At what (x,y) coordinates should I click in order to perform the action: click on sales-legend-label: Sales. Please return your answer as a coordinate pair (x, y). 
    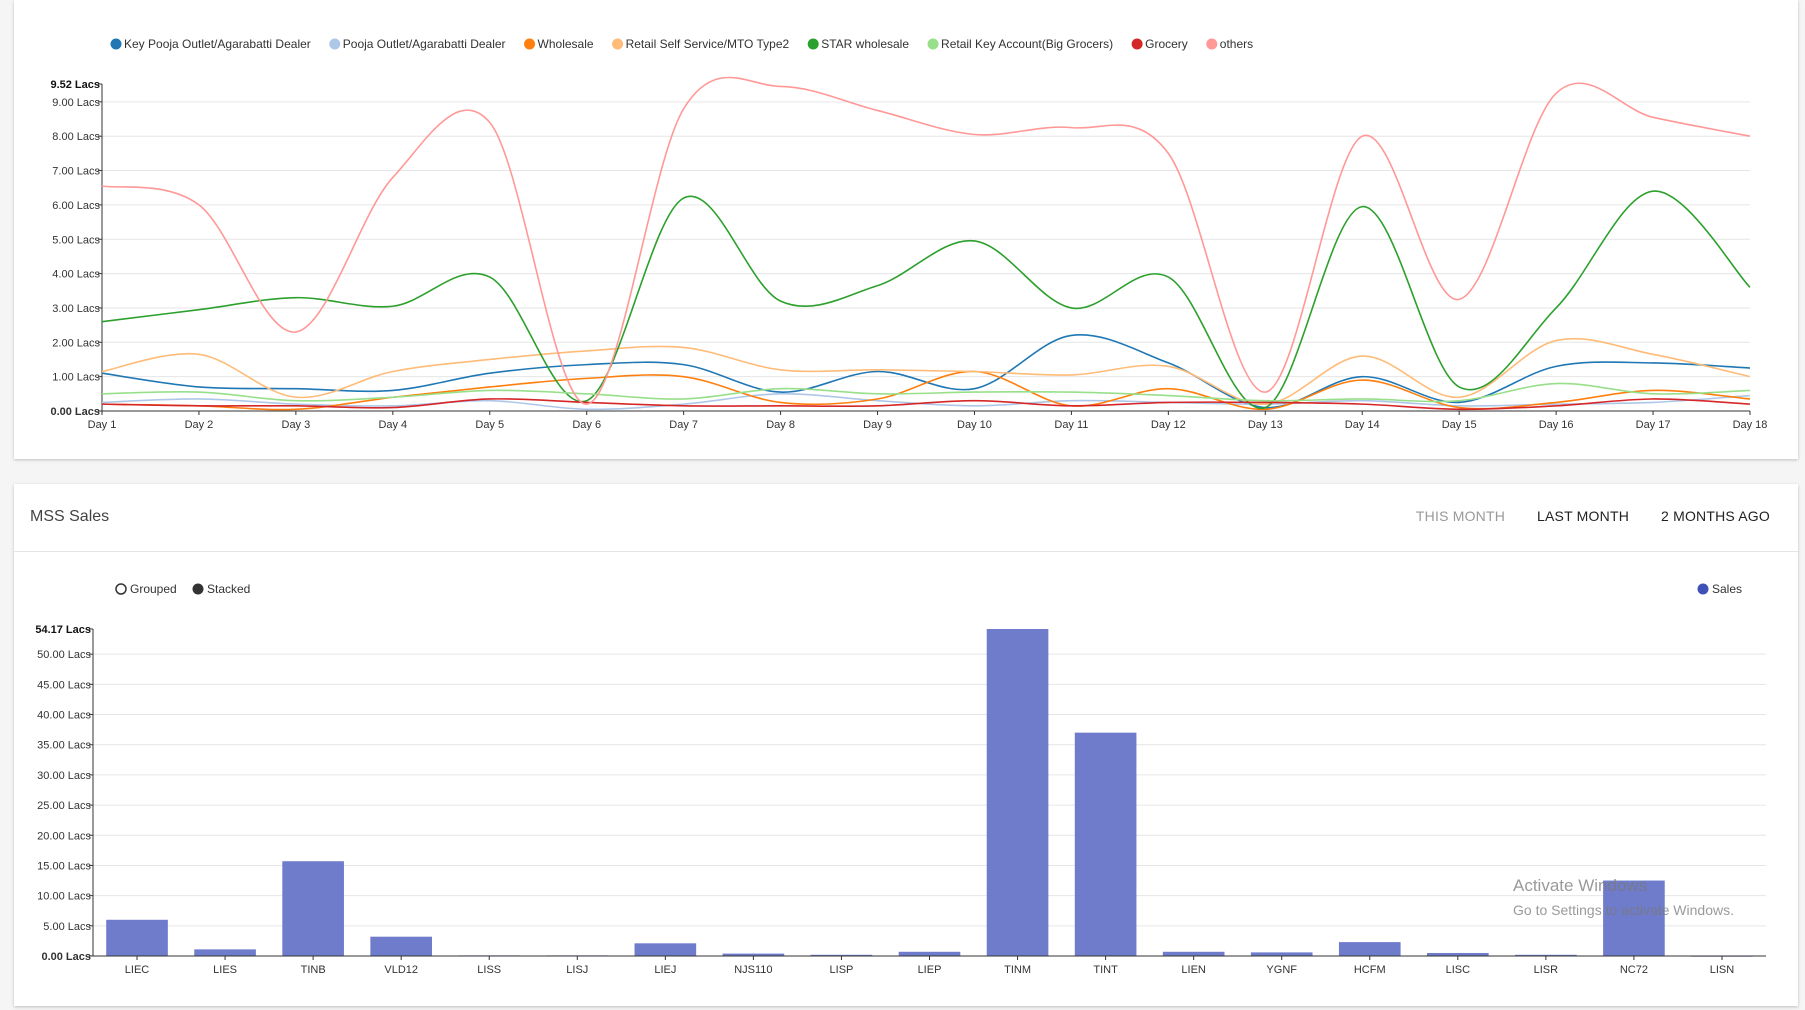
    Looking at the image, I should click on (1727, 589).